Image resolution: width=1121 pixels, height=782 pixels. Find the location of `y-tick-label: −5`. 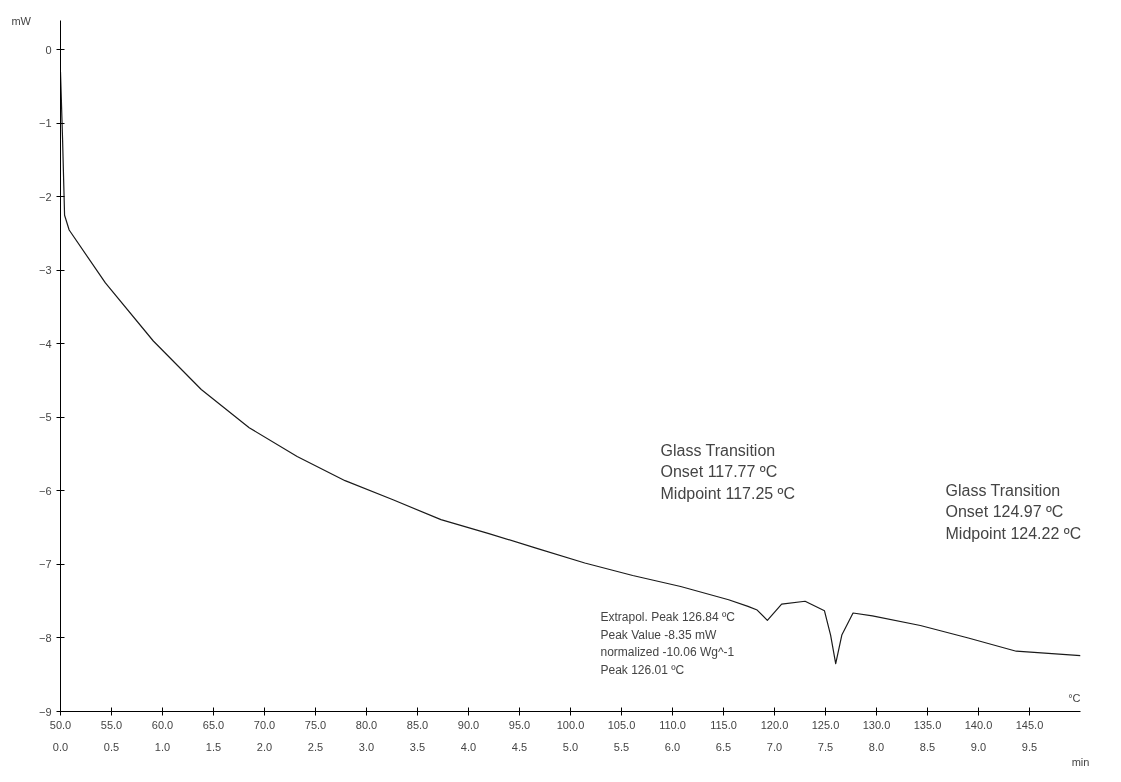

y-tick-label: −5 is located at coordinates (45, 417).